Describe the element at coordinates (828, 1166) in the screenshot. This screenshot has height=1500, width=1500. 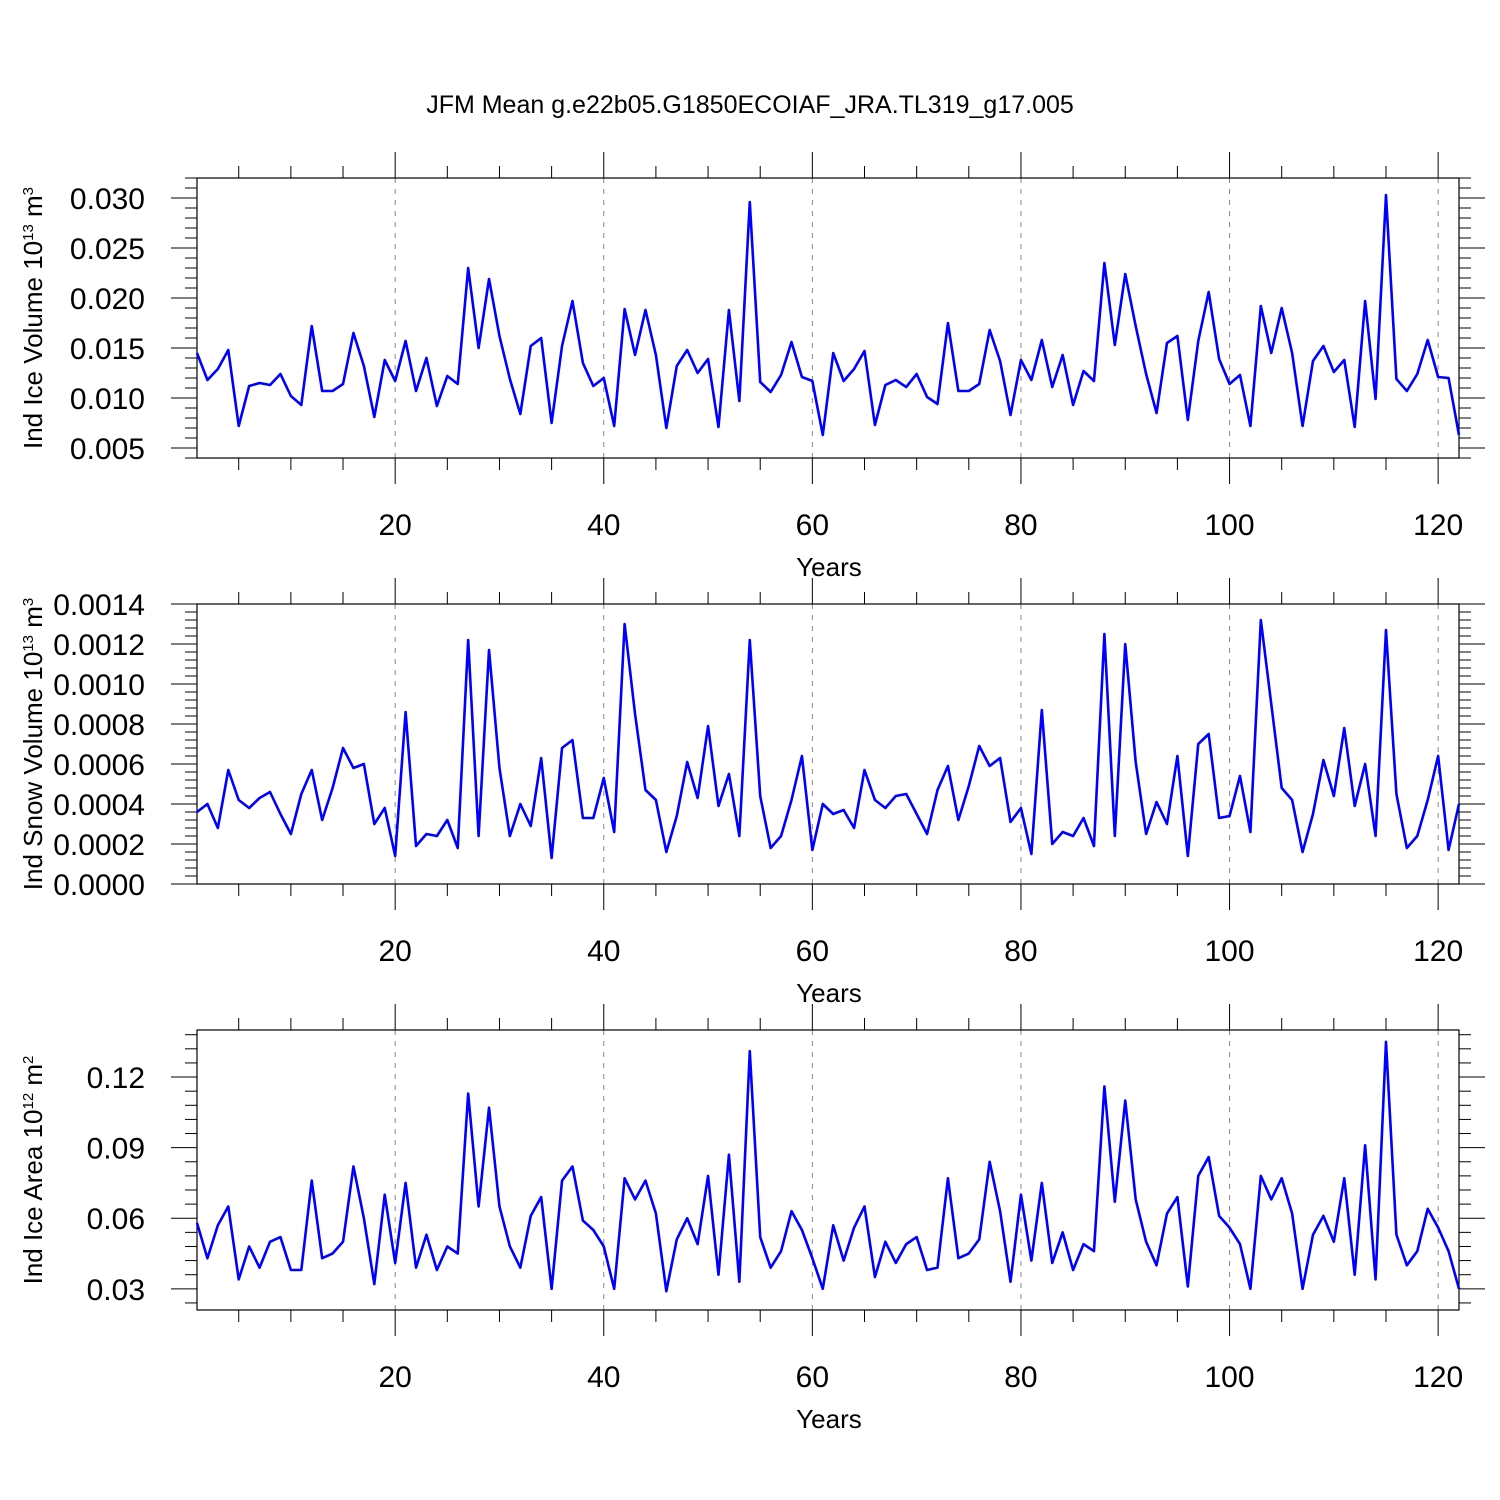
I see `series-line-ice-area` at that location.